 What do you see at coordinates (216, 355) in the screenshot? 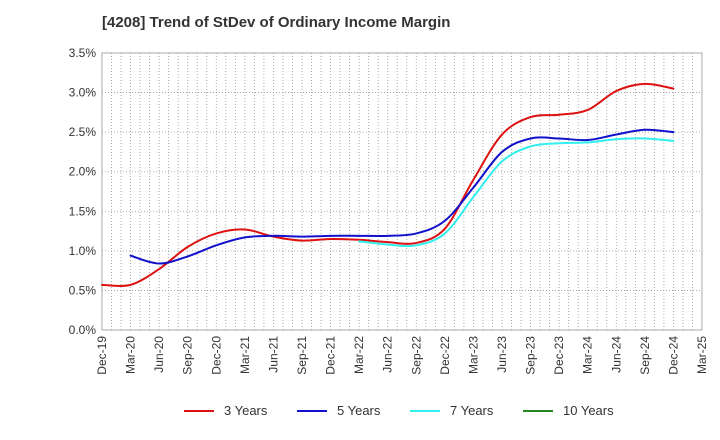
I see `x-tick-label: Dec-20` at bounding box center [216, 355].